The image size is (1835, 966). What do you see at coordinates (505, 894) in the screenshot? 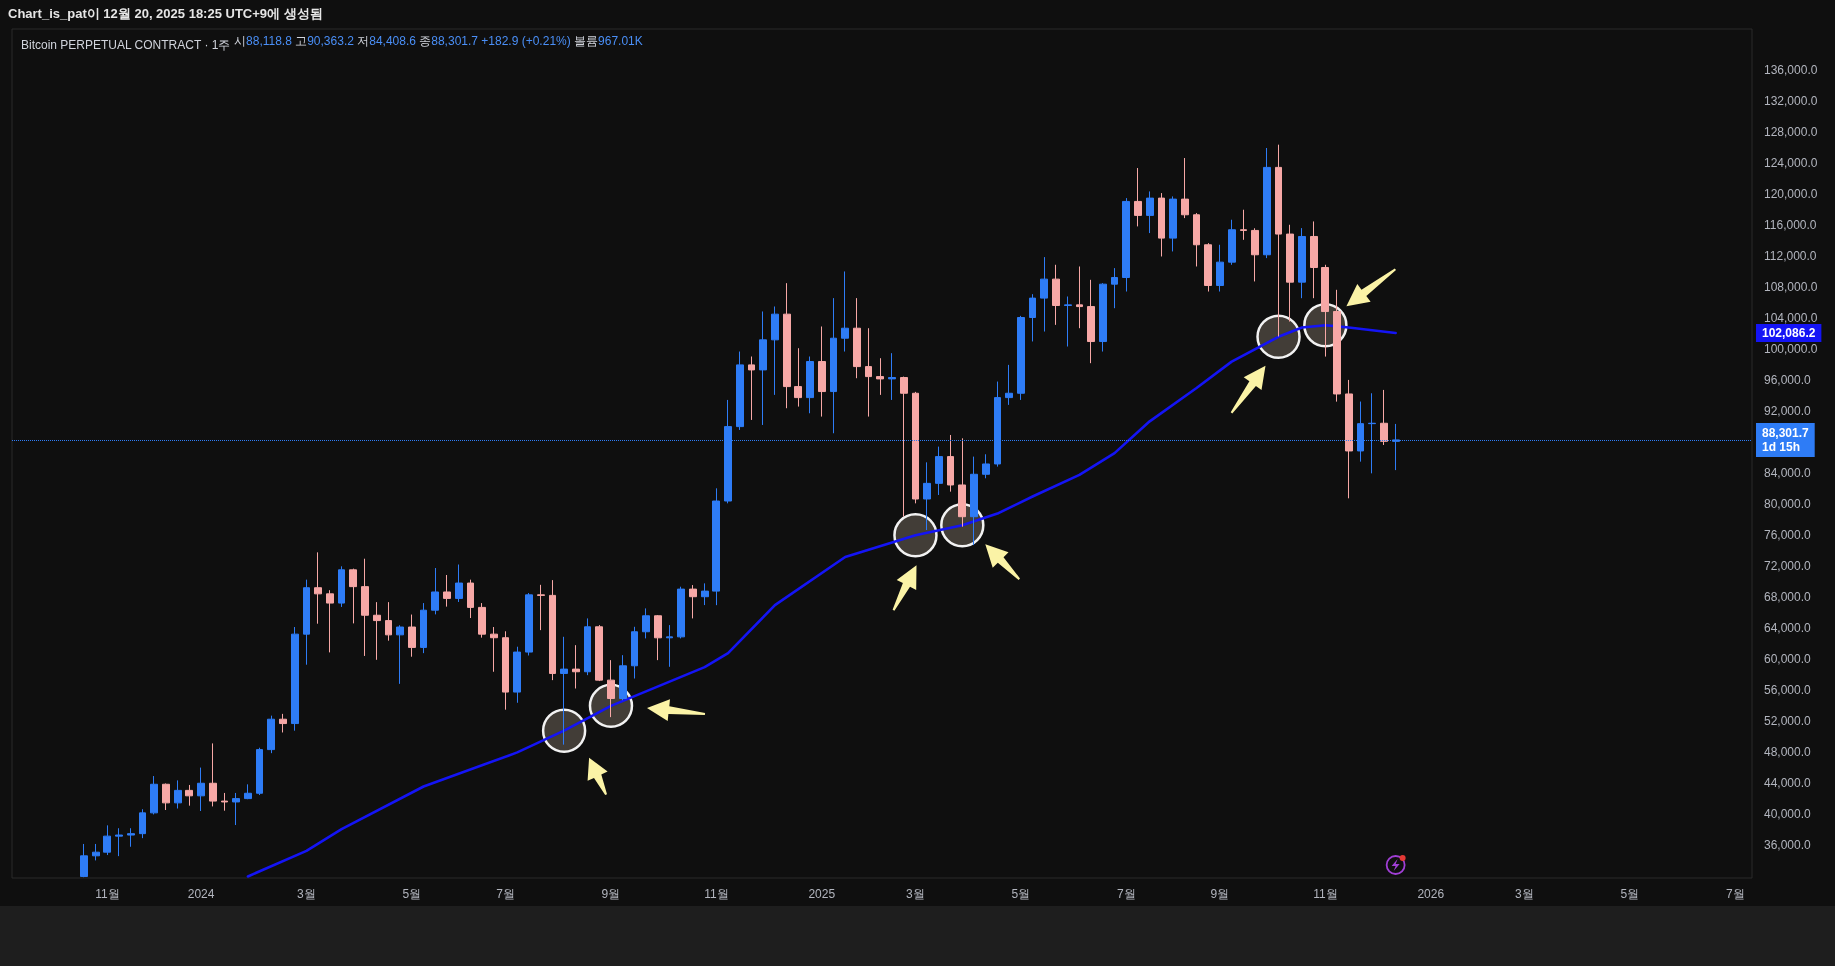
I see `x-tick-label: 7월` at bounding box center [505, 894].